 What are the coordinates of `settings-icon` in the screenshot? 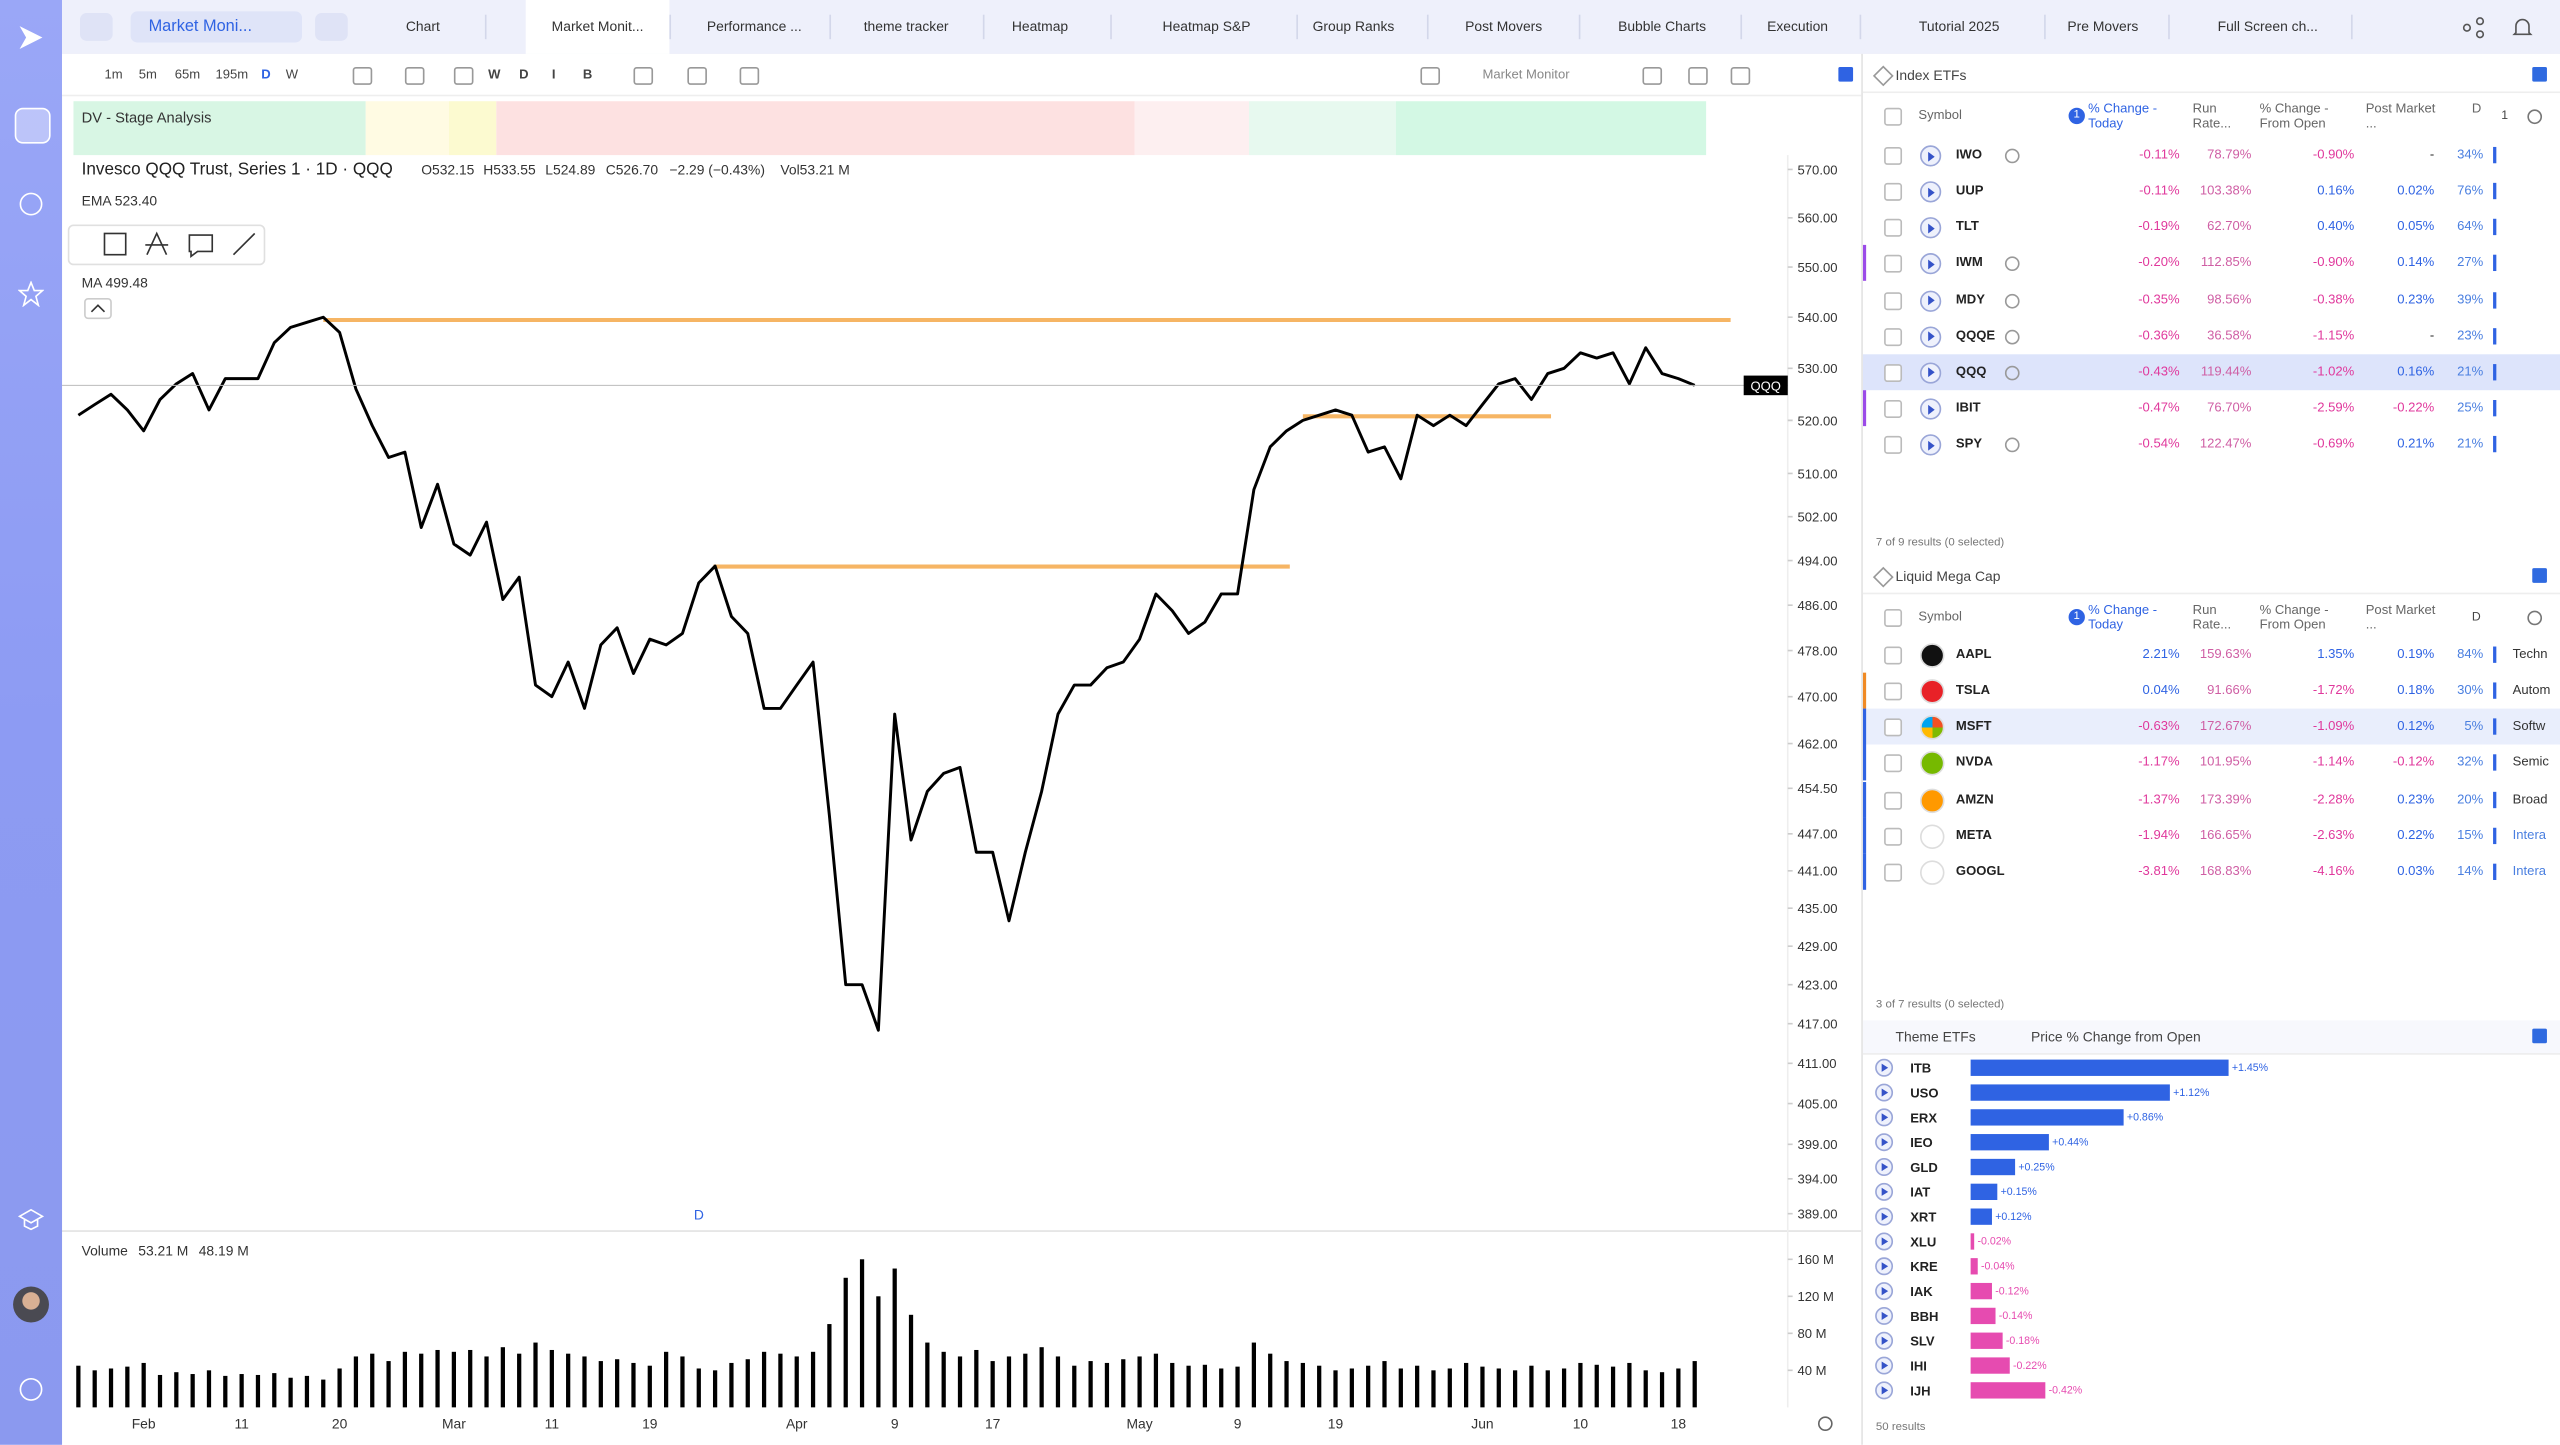 It's located at (1825, 1424).